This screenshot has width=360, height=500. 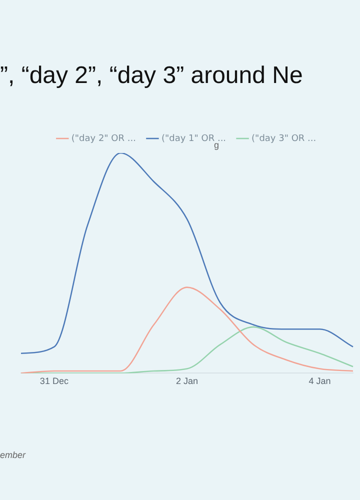 What do you see at coordinates (152, 76) in the screenshot?
I see `chart-title: ”, “day 2”, “day 3” around Ne` at bounding box center [152, 76].